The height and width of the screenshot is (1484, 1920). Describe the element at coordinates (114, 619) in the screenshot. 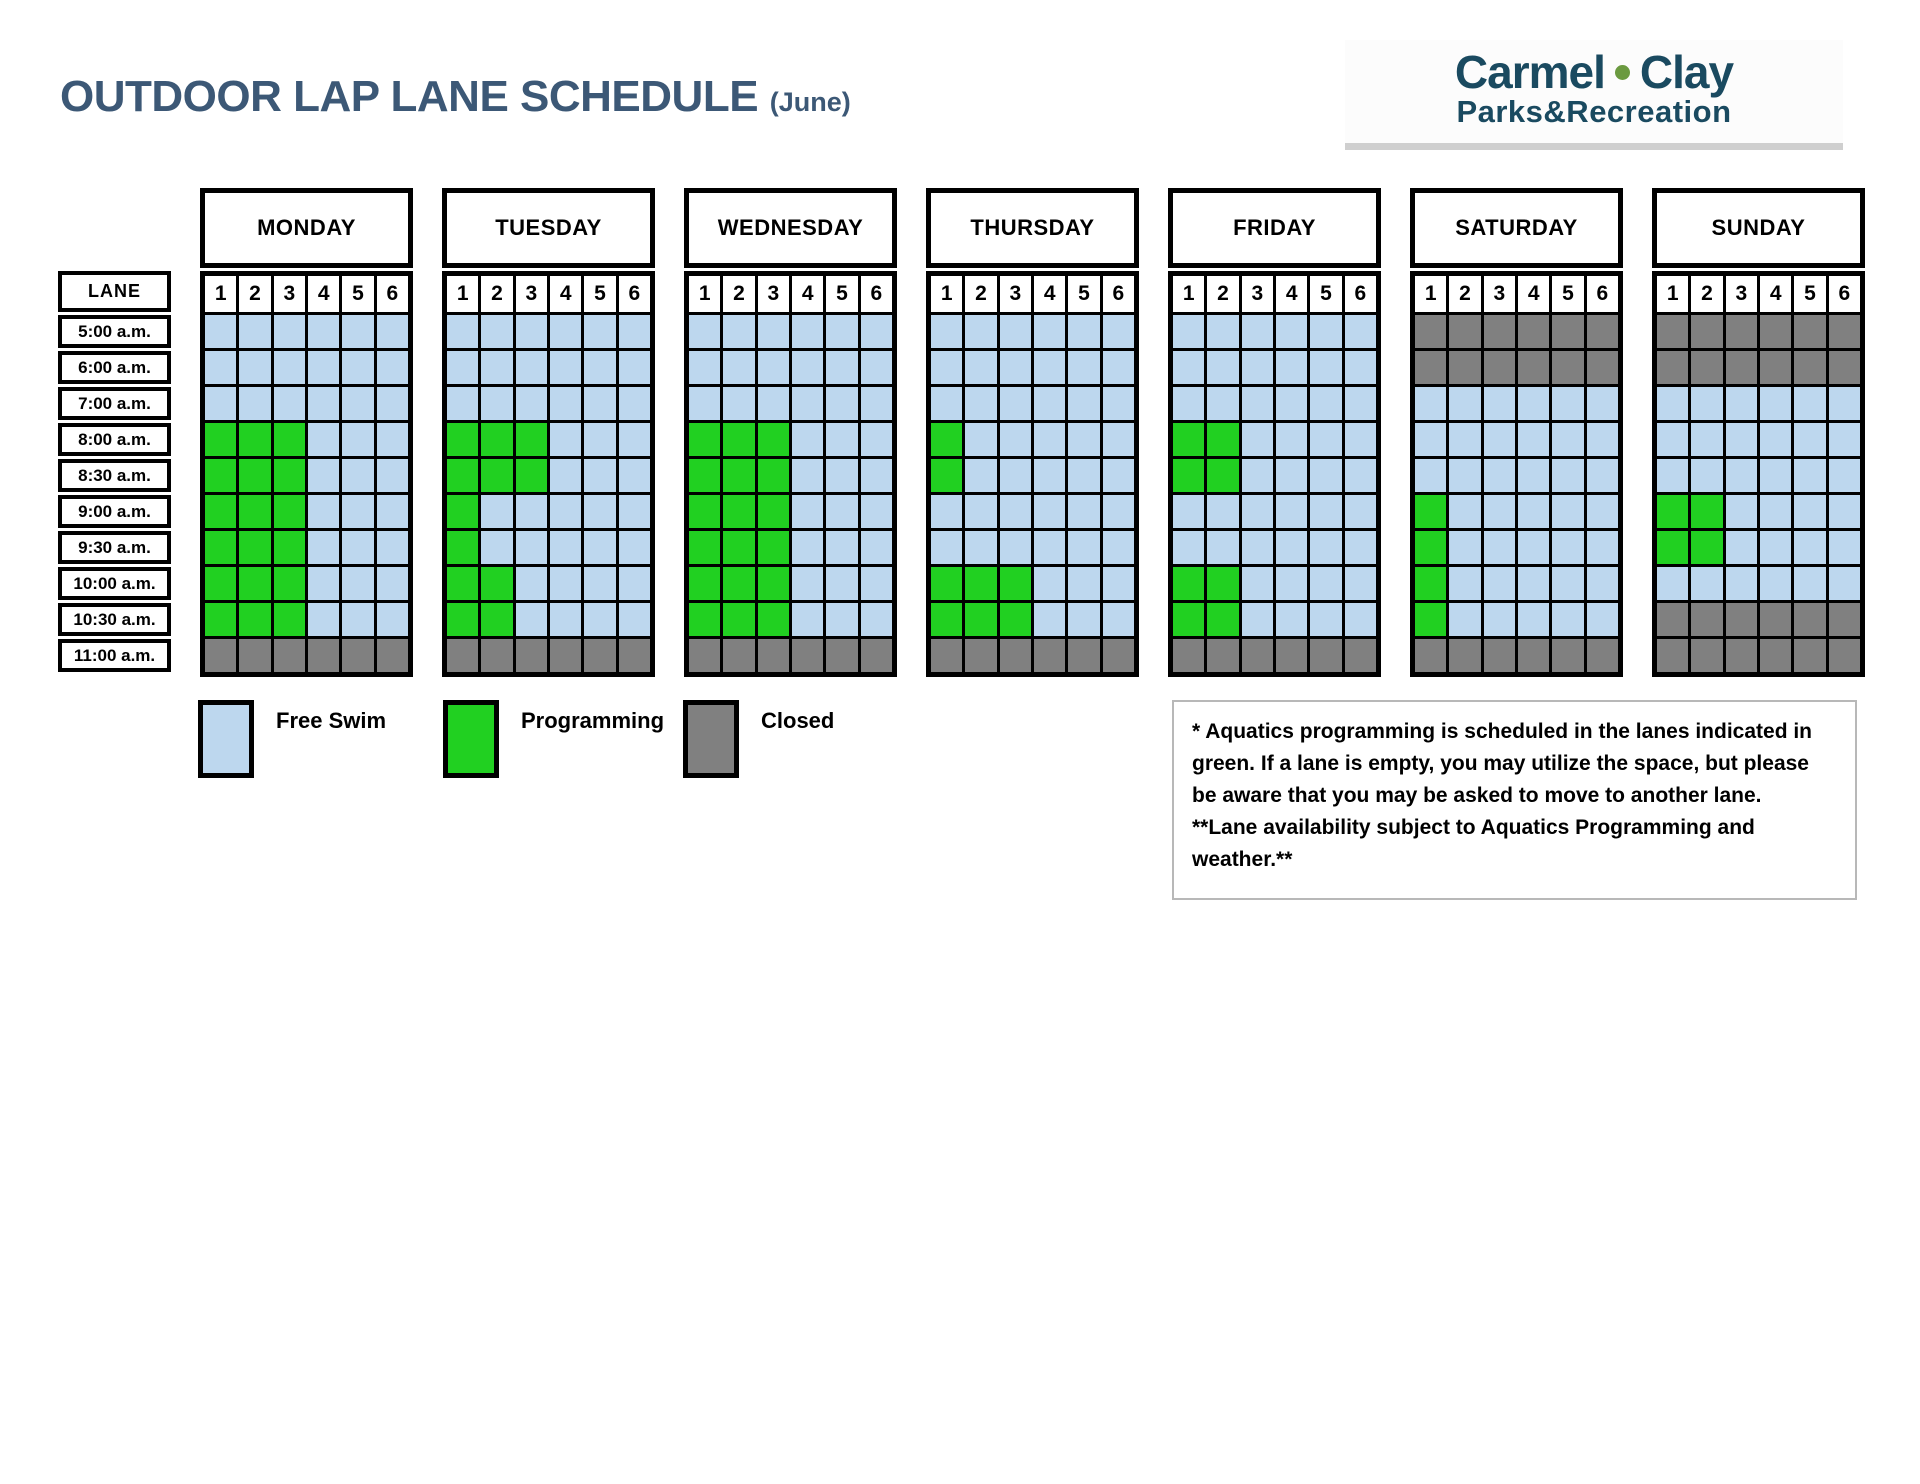

I see `time-label-8: 10:30 a.m.` at that location.